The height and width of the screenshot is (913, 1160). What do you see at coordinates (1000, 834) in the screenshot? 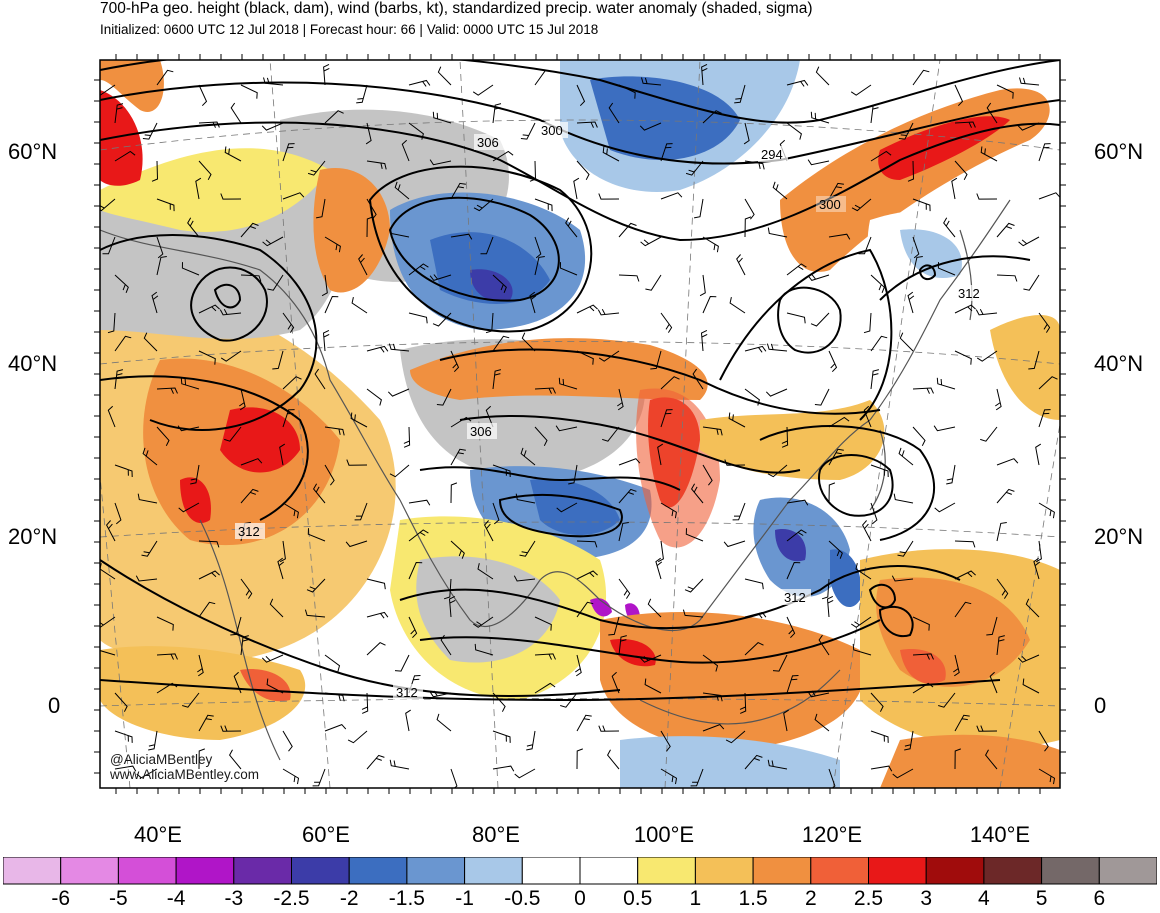
I see `lon-label: 140°E` at bounding box center [1000, 834].